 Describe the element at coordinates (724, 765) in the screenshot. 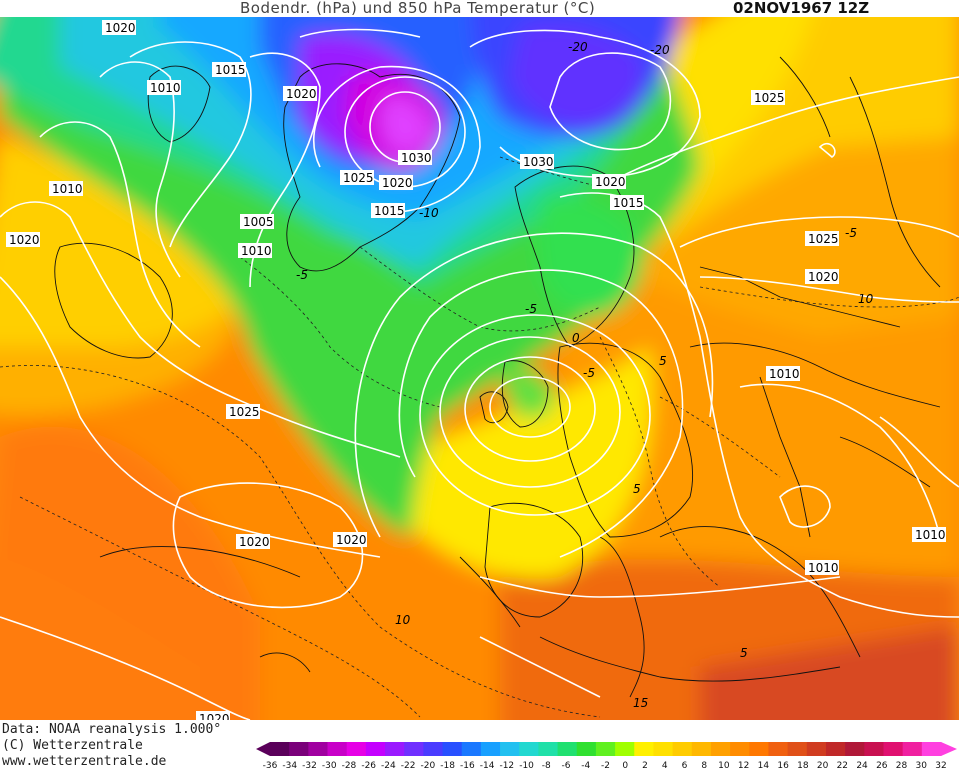

I see `legend-tick-label: 10` at that location.